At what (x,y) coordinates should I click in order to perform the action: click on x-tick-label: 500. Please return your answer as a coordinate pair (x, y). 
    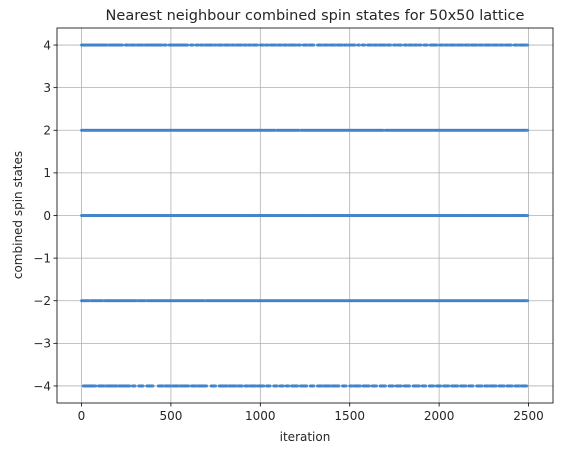
    Looking at the image, I should click on (170, 416).